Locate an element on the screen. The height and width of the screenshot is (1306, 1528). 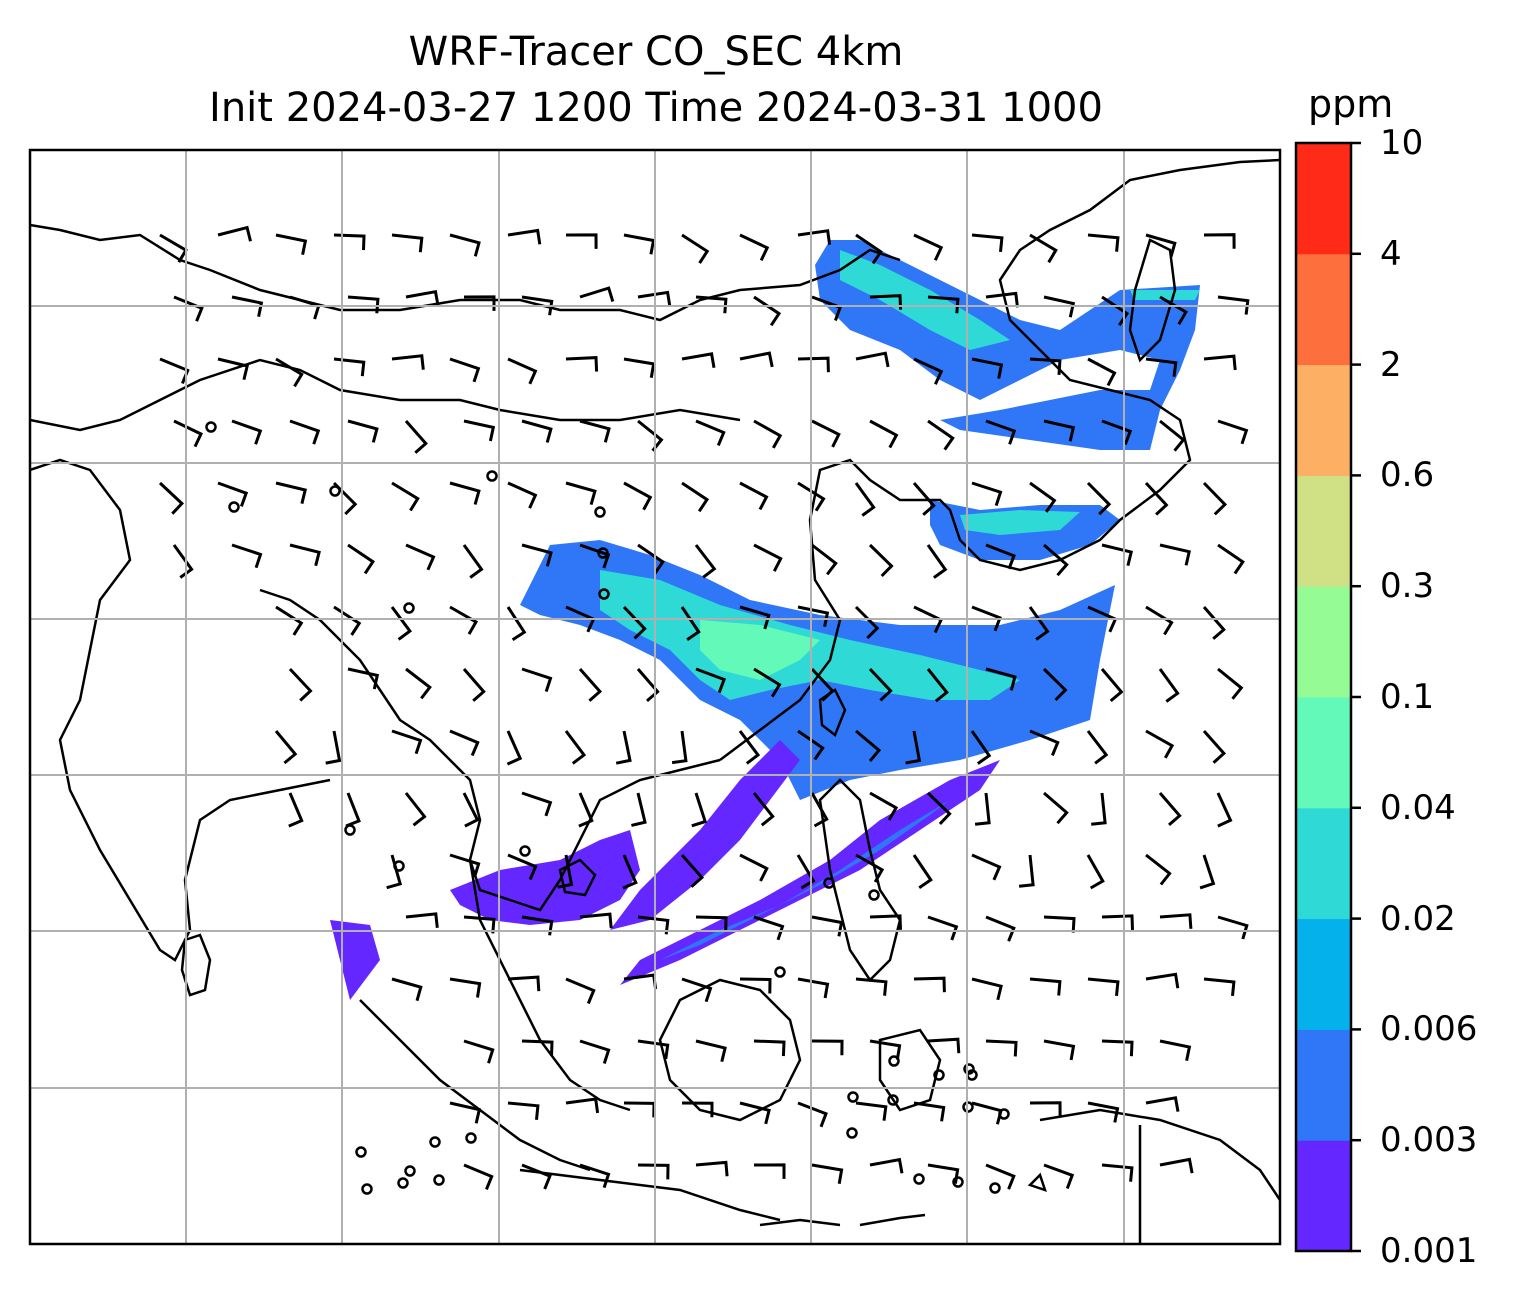
coast-malay-peninsula is located at coordinates (549, 985).